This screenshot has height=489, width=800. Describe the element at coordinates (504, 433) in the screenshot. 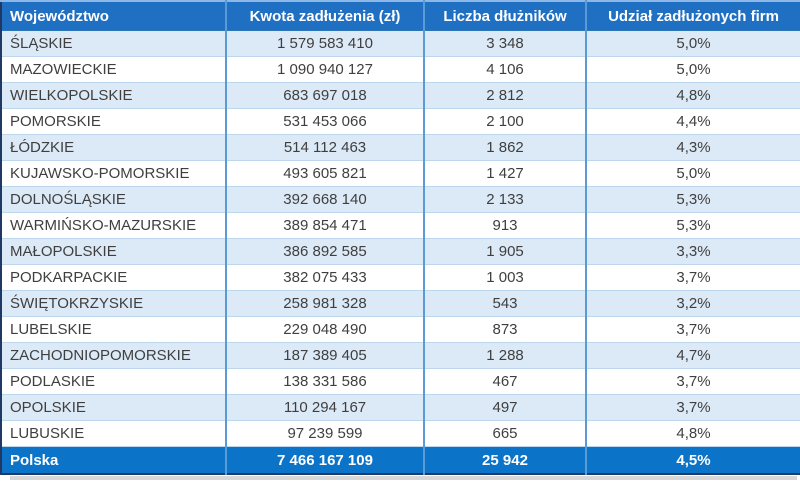

I see `debtor-count-cell: 665` at that location.